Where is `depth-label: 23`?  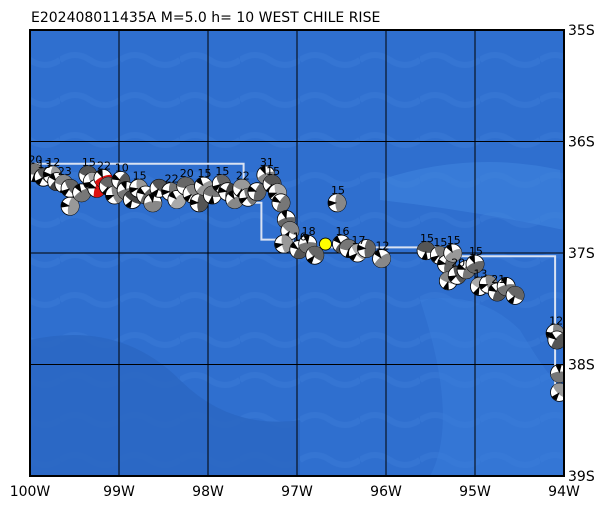 depth-label: 23 is located at coordinates (65, 171).